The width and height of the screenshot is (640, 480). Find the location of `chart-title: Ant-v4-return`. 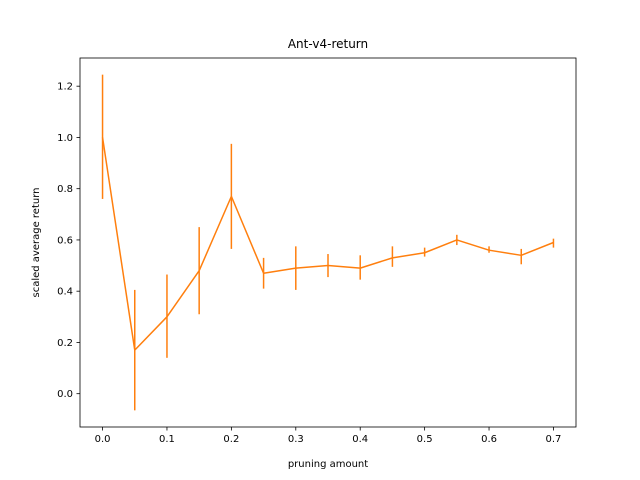

chart-title: Ant-v4-return is located at coordinates (328, 44).